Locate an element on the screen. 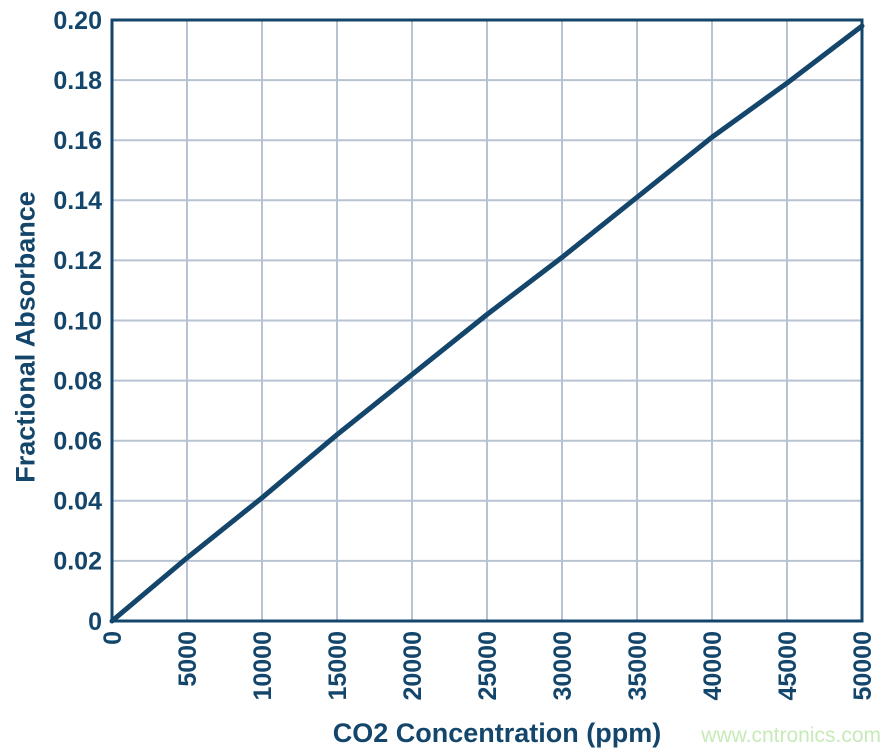 The height and width of the screenshot is (753, 885). y-tick-label: 0.16 is located at coordinates (77, 141).